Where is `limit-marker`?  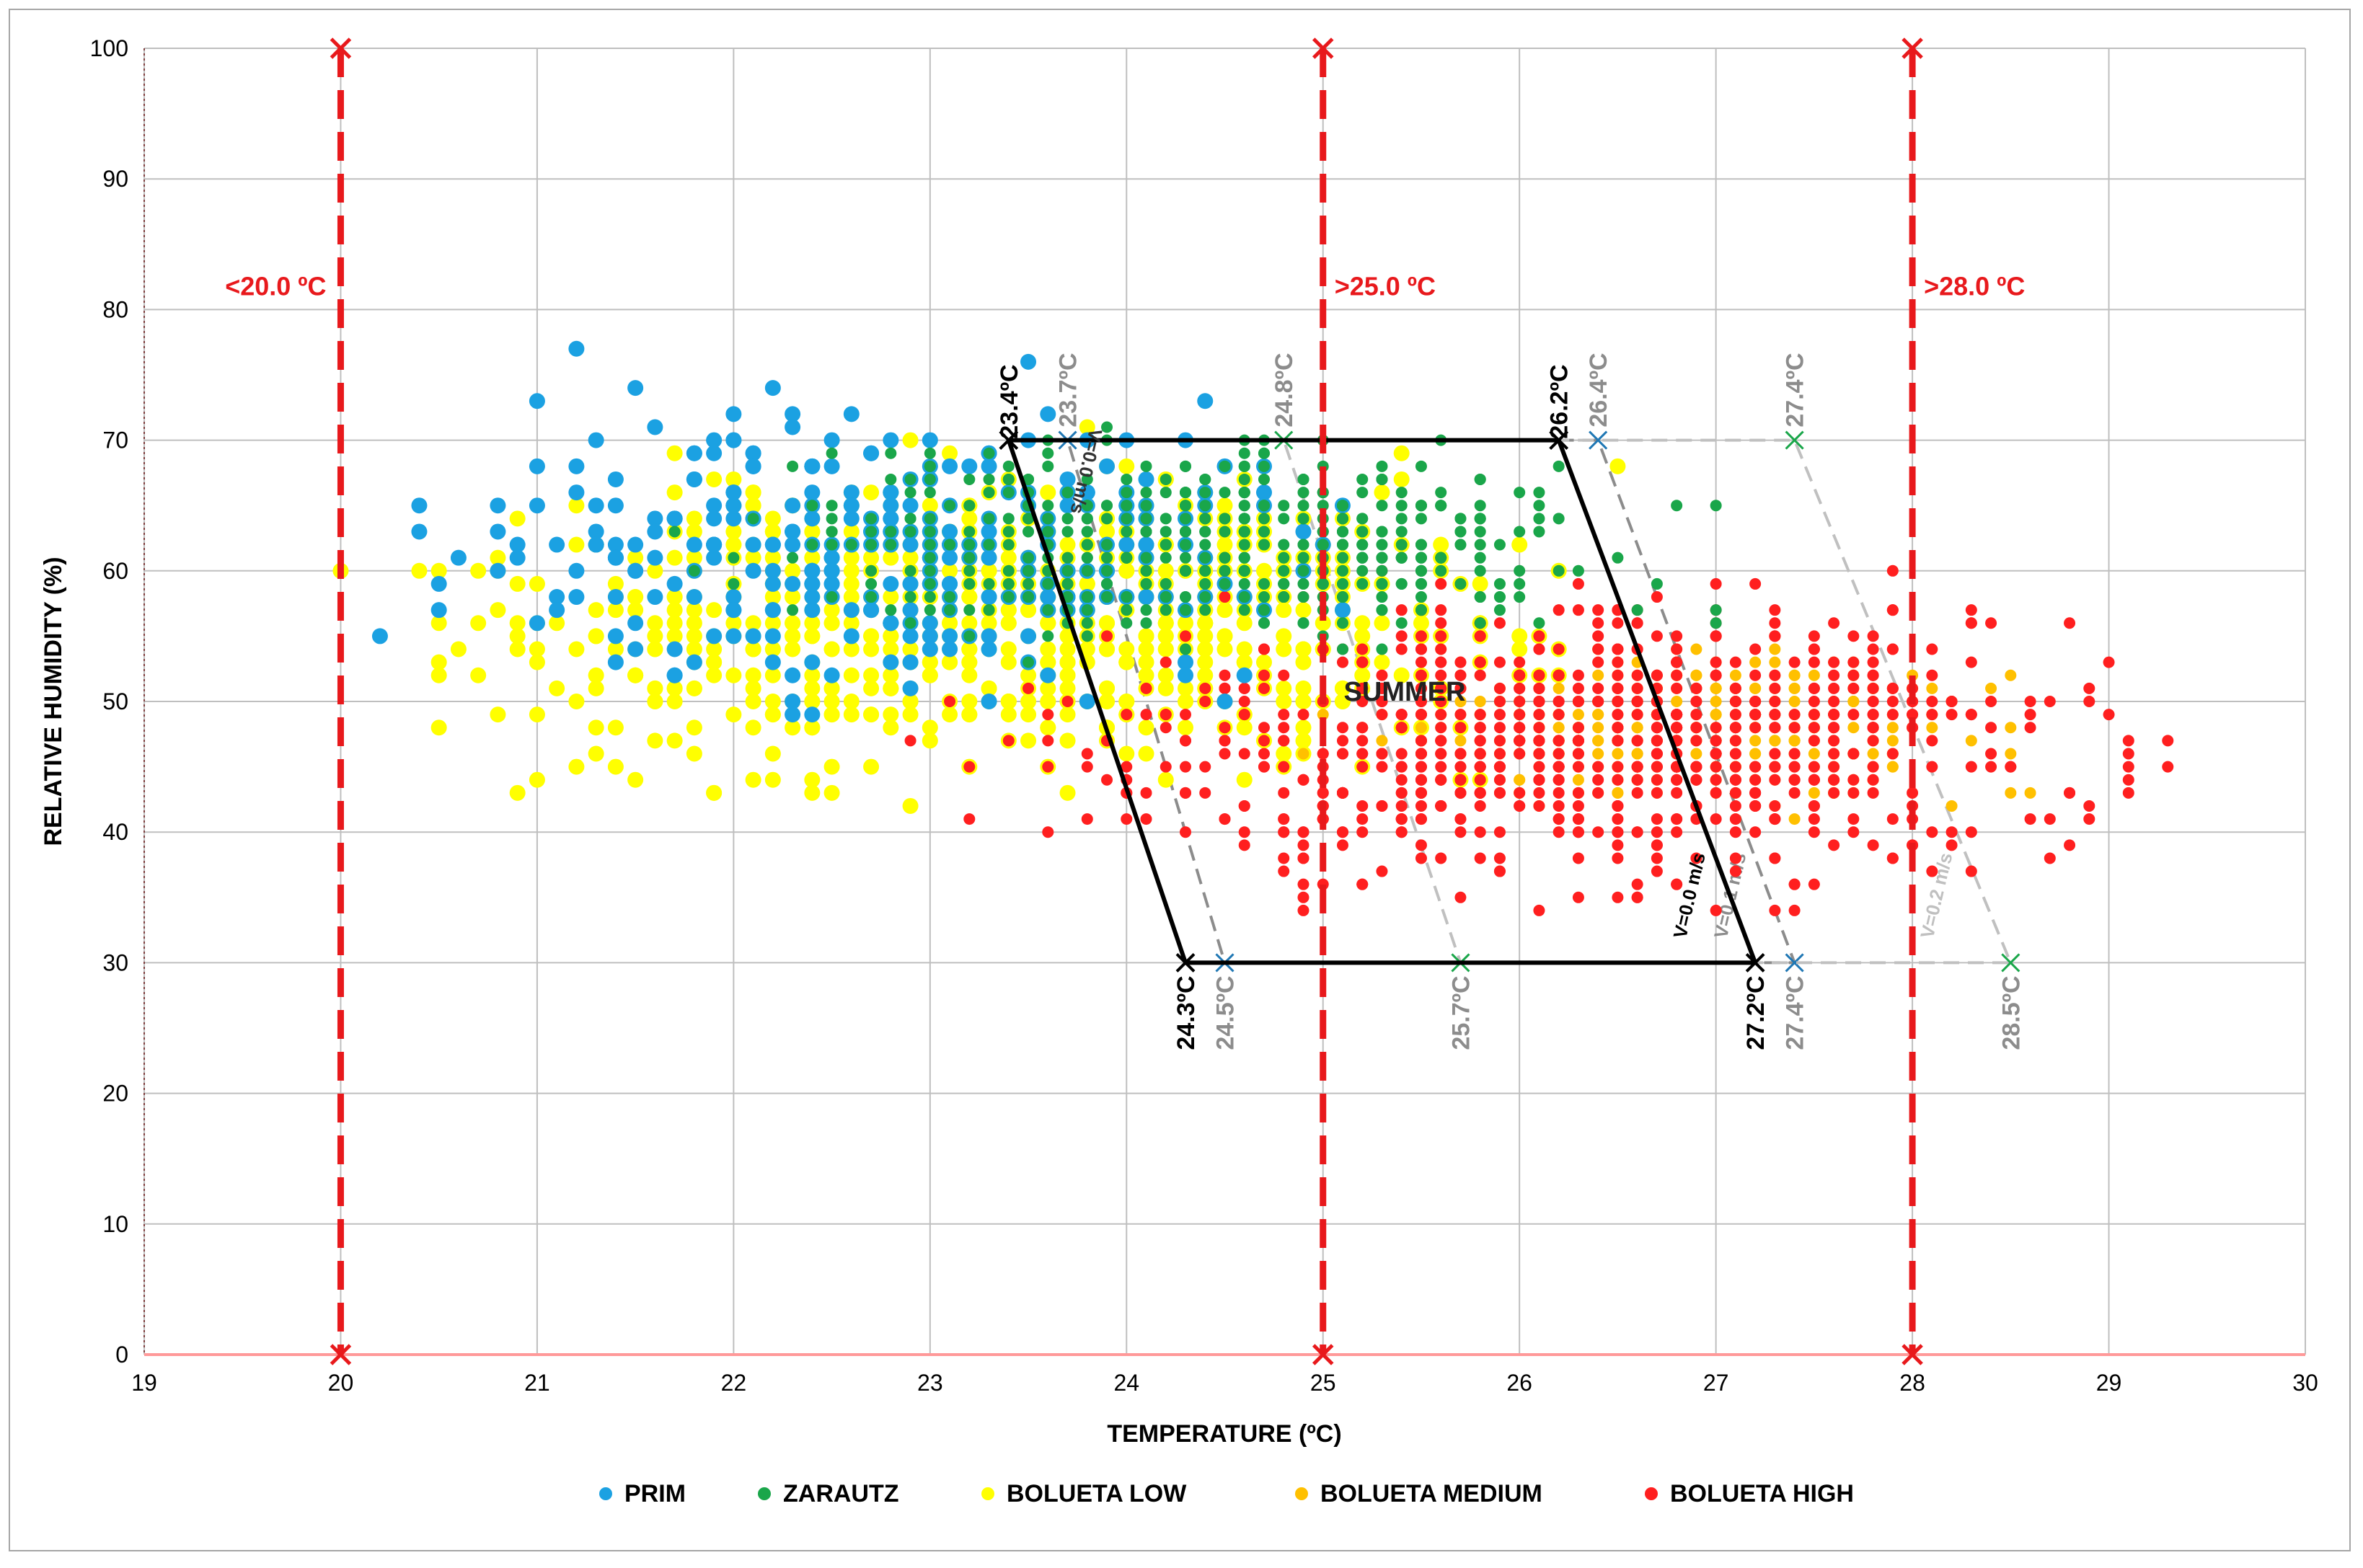 limit-marker is located at coordinates (1912, 48).